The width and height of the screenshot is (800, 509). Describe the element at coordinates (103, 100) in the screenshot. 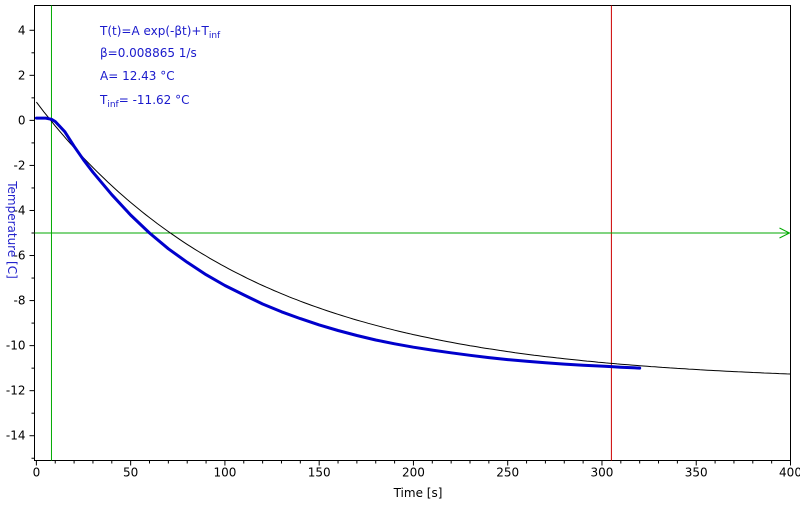

I see `tinf-label: T` at that location.